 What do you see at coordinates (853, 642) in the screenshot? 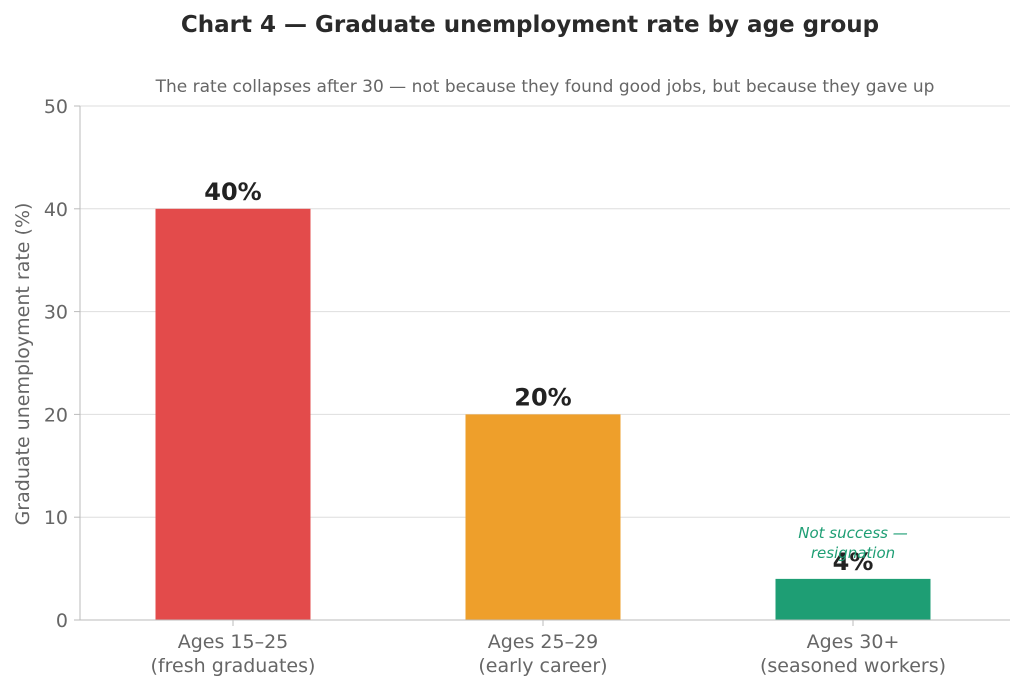
I see `x-tick-label: Ages 30+` at bounding box center [853, 642].